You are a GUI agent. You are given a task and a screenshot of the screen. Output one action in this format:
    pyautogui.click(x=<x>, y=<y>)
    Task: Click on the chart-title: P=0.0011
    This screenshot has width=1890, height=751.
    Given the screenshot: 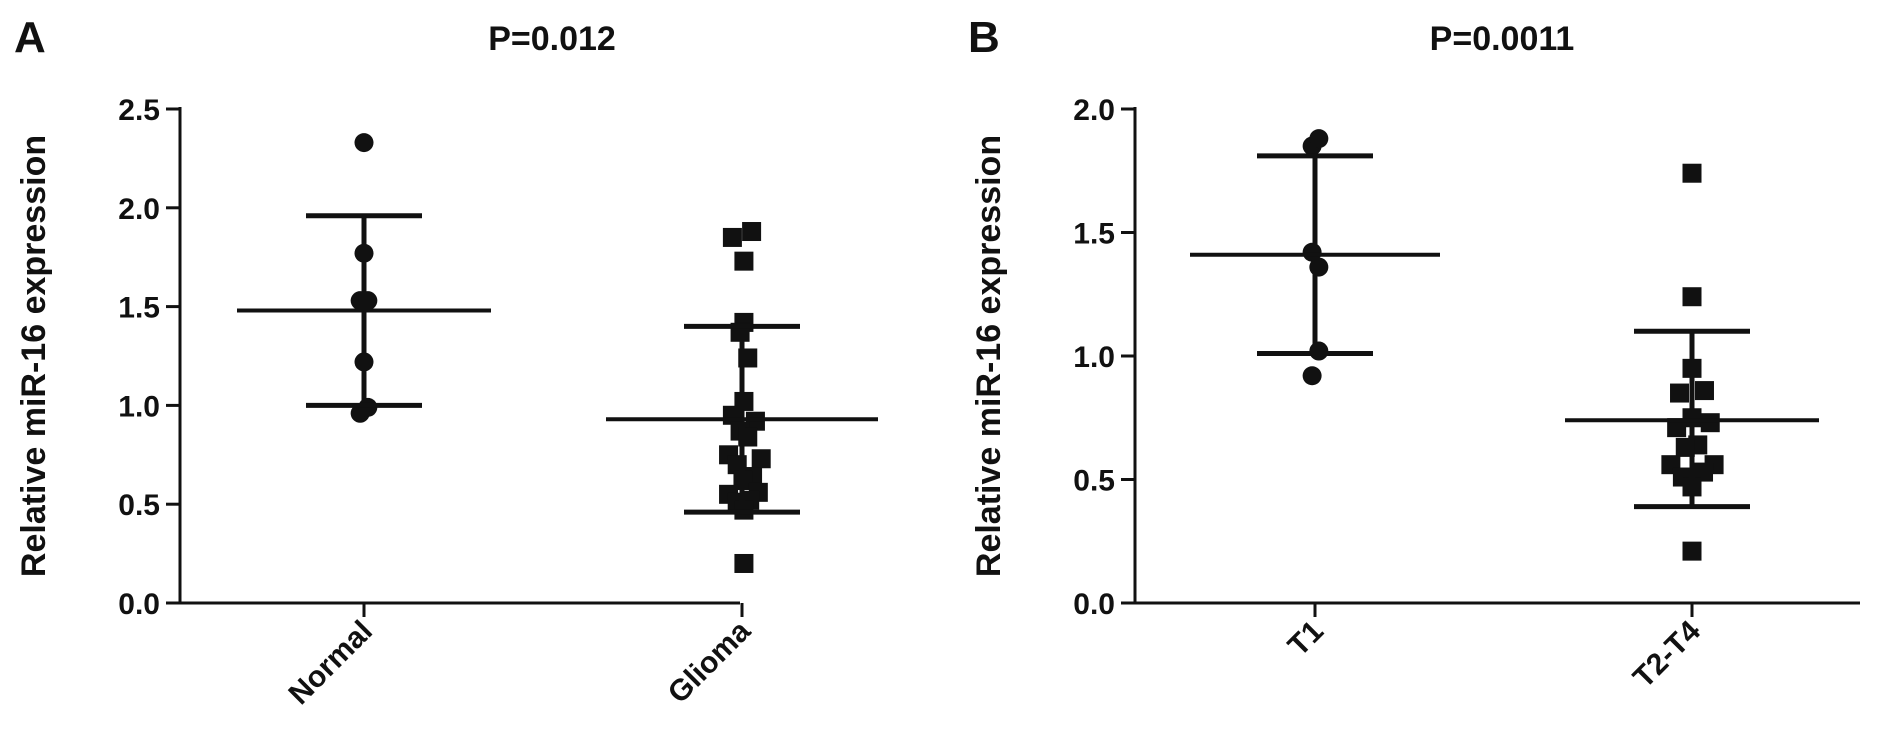 What is the action you would take?
    pyautogui.click(x=1502, y=39)
    